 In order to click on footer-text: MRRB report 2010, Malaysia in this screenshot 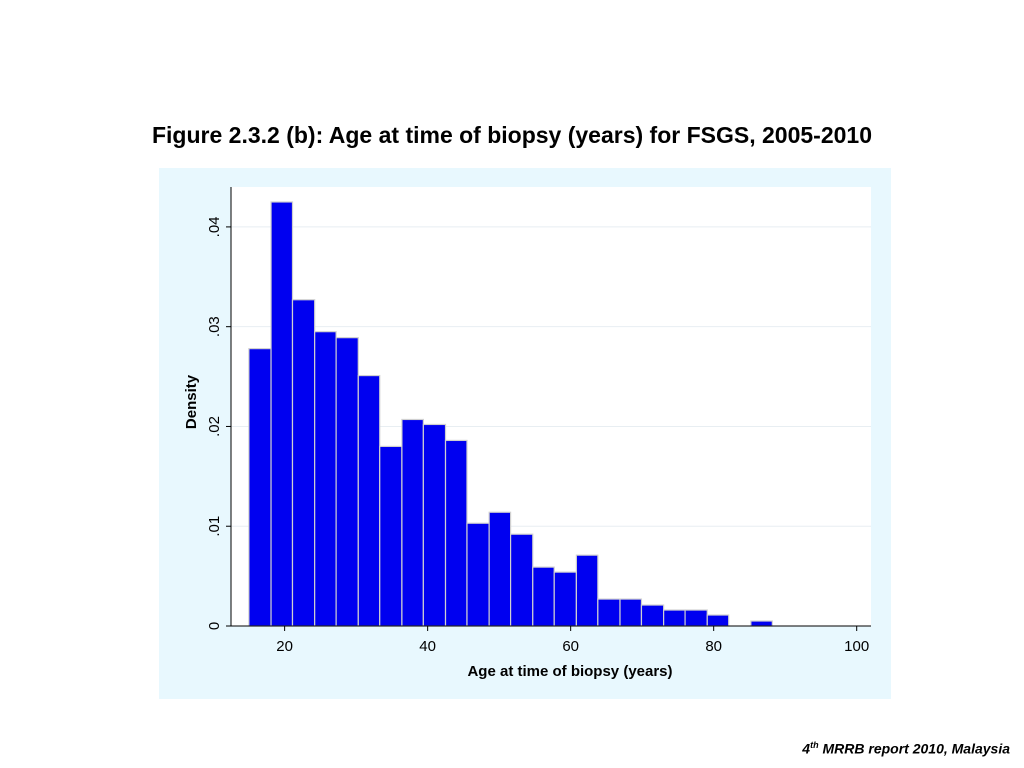, I will do `click(914, 748)`.